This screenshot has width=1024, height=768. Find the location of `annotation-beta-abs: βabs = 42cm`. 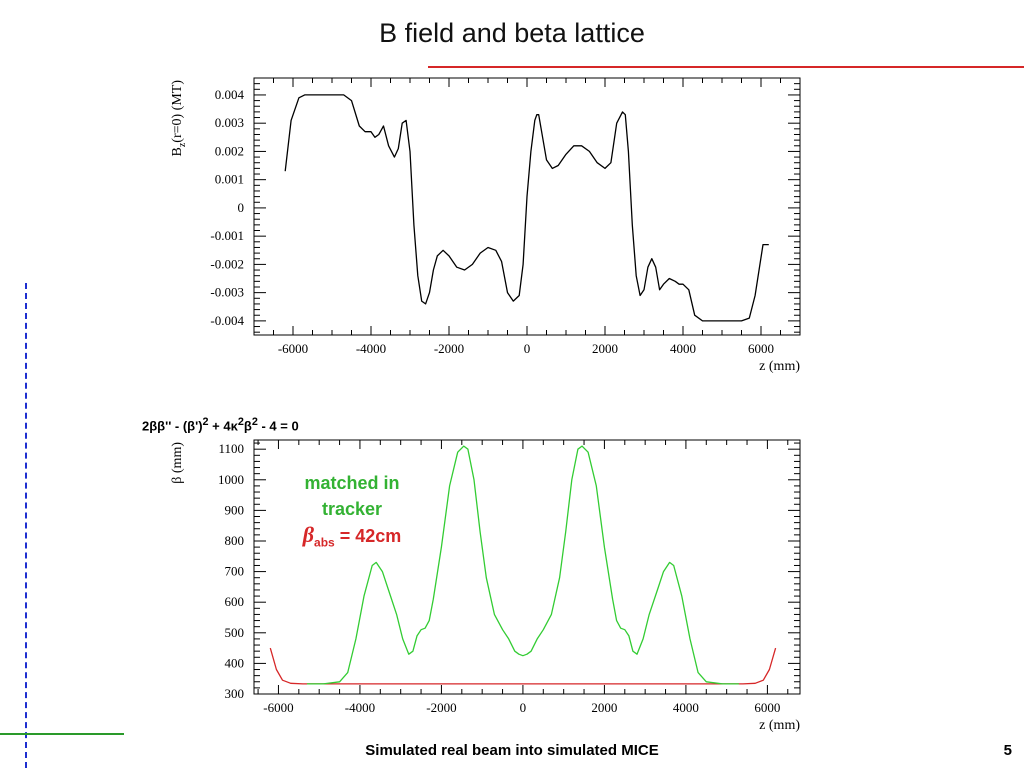

annotation-beta-abs: βabs = 42cm is located at coordinates (352, 539).